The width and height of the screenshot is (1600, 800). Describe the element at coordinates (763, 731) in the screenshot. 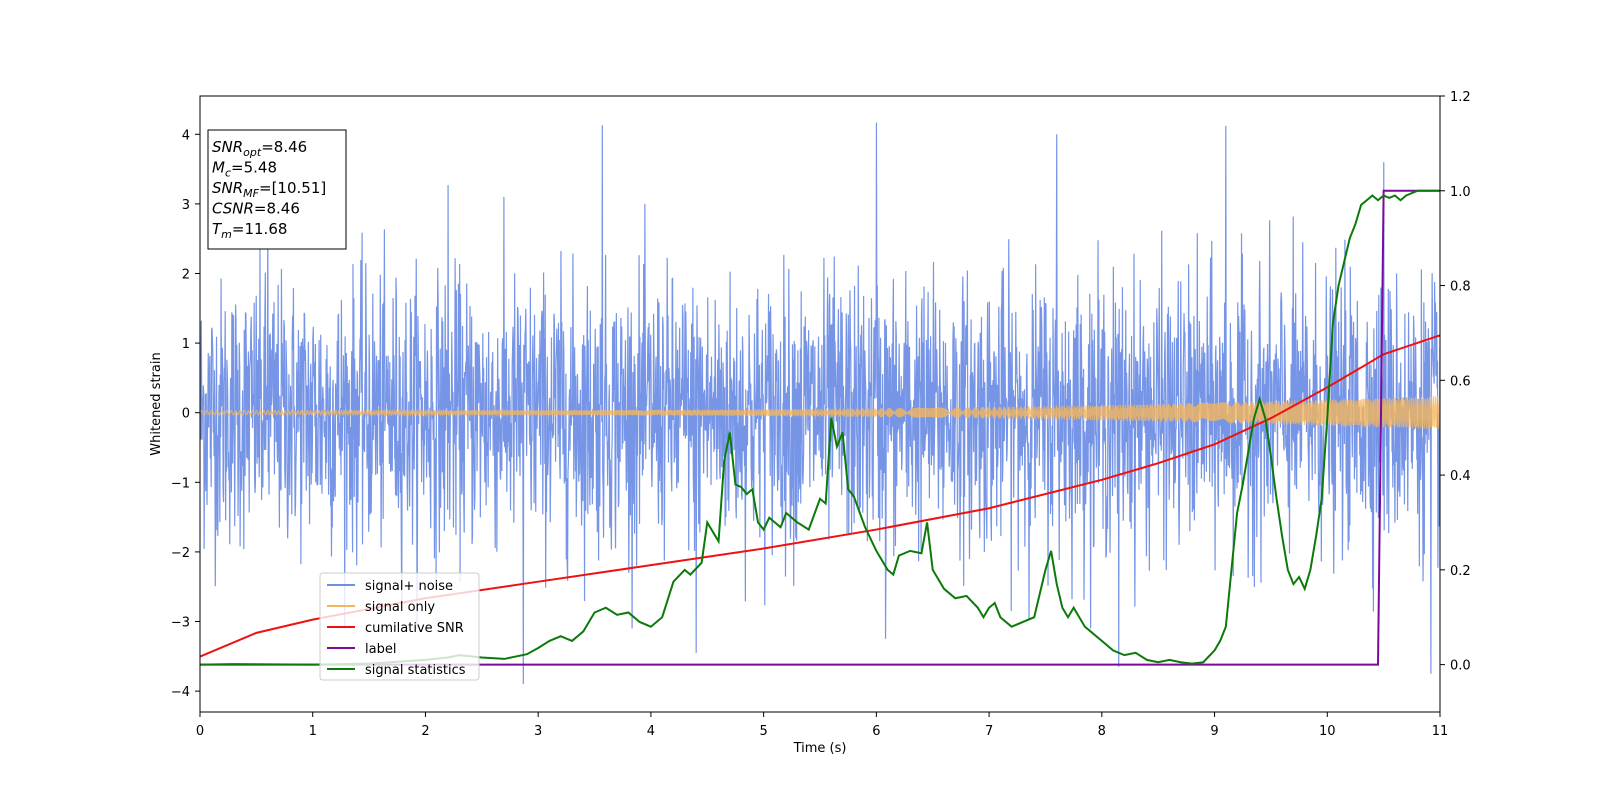

I see `x-tick-label: 5` at that location.